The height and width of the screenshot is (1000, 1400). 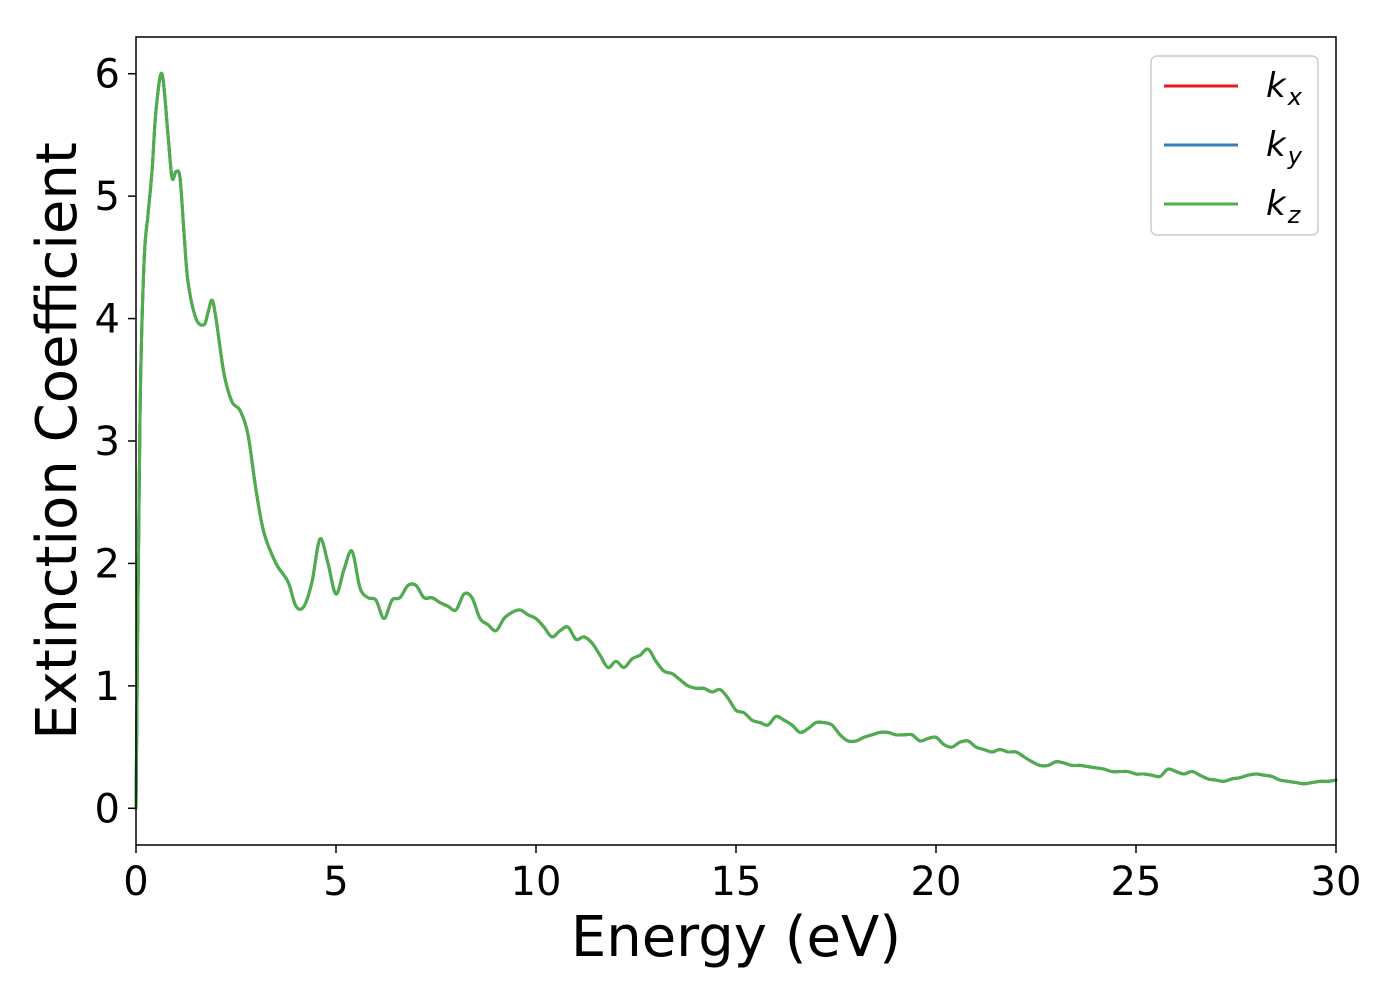 What do you see at coordinates (736, 882) in the screenshot?
I see `x-tick-label: 15` at bounding box center [736, 882].